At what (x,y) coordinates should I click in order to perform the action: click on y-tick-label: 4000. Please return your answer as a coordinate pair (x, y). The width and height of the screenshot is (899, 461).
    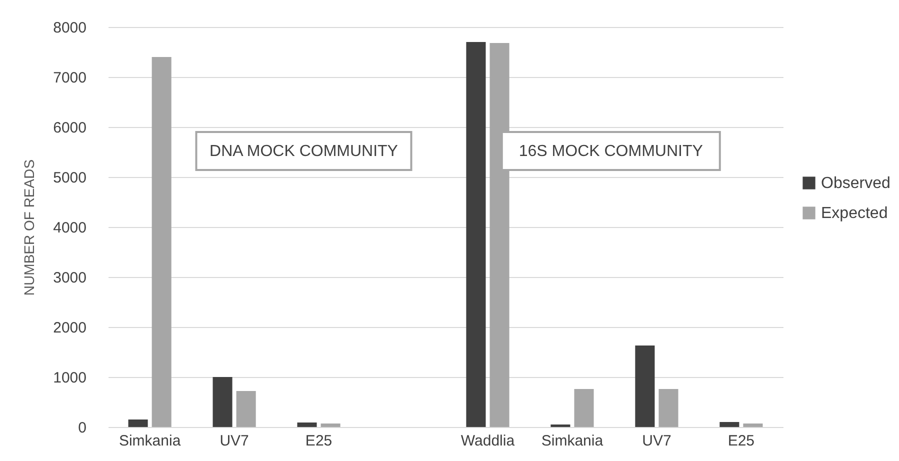
    Looking at the image, I should click on (69, 228).